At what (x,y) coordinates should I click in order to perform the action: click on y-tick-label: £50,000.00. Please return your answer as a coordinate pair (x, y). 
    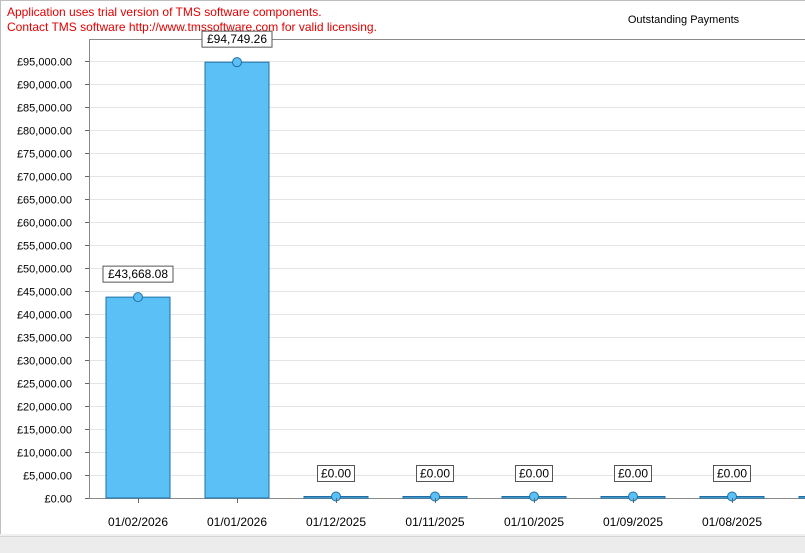
    Looking at the image, I should click on (44, 270).